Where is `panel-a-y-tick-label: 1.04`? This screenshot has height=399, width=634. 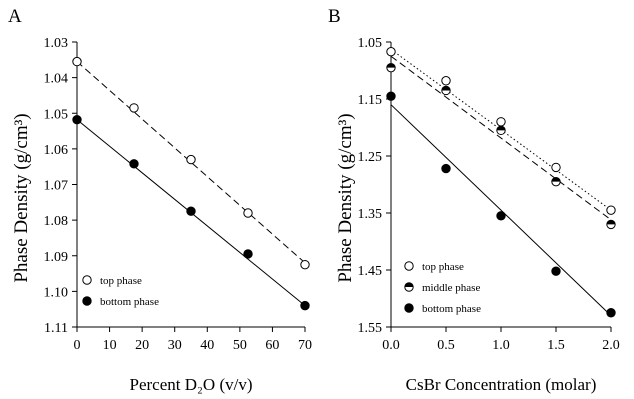
panel-a-y-tick-label: 1.04 is located at coordinates (56, 79).